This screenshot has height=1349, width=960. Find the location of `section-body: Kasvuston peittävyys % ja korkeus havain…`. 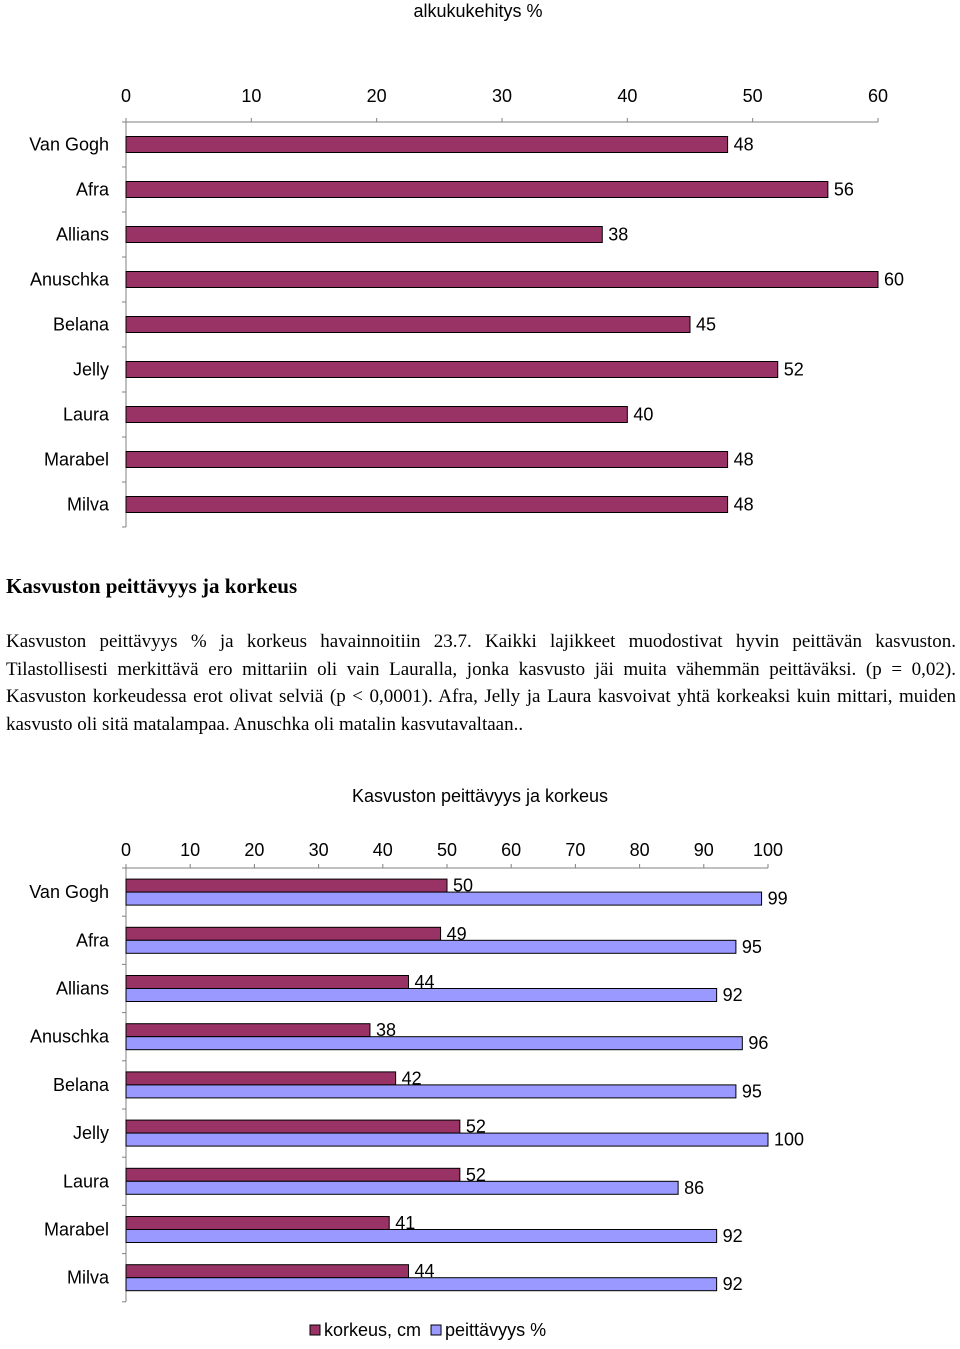

section-body: Kasvuston peittävyys % ja korkeus havain… is located at coordinates (481, 683).